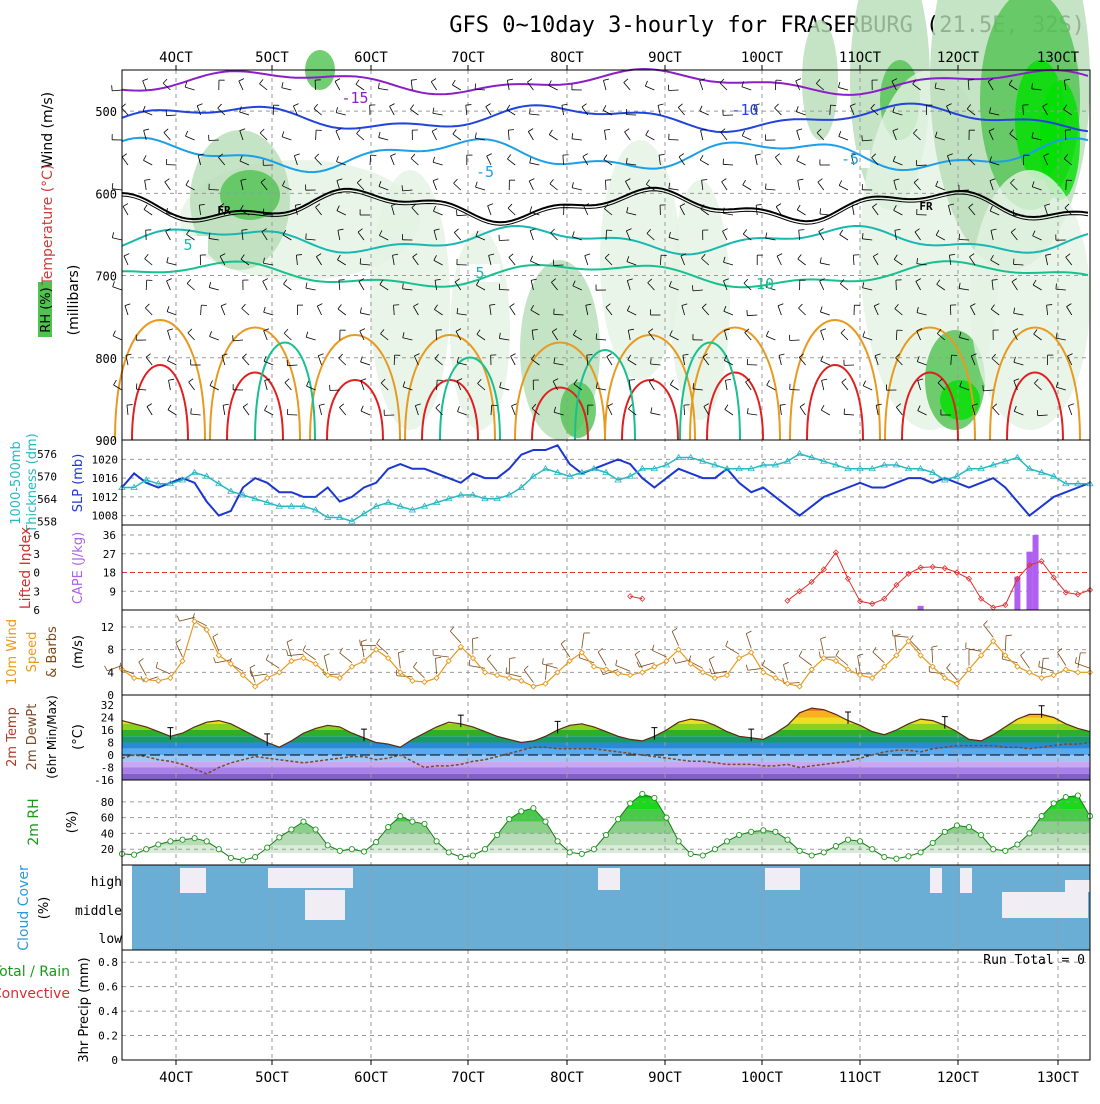 Image resolution: width=1100 pixels, height=1104 pixels. Describe the element at coordinates (106, 277) in the screenshot. I see `pressure-tick: 700` at that location.